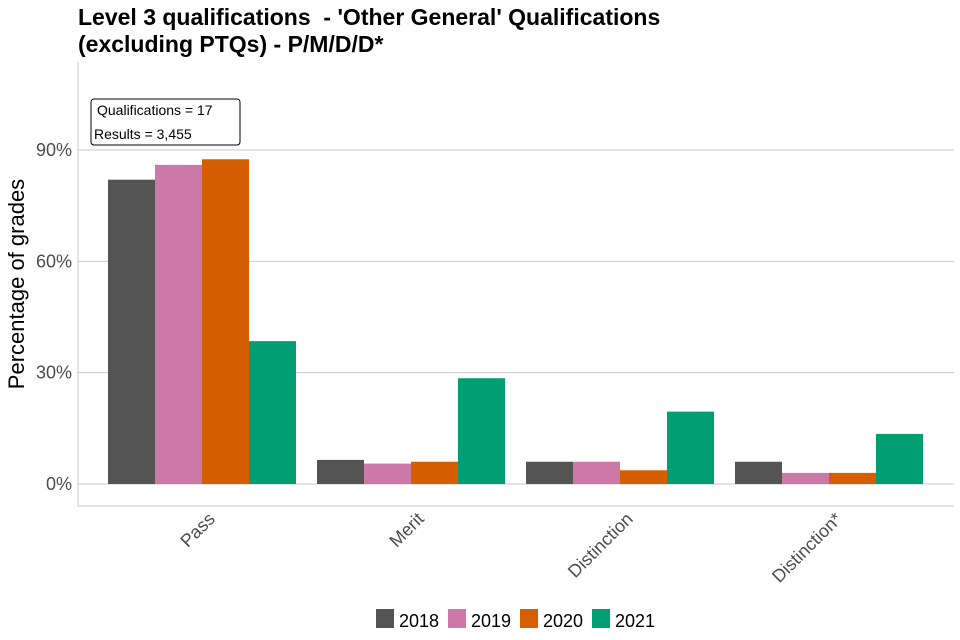 The height and width of the screenshot is (640, 960). I want to click on annotation-box: Qualifications = 17 Results = 3,455, so click(165, 122).